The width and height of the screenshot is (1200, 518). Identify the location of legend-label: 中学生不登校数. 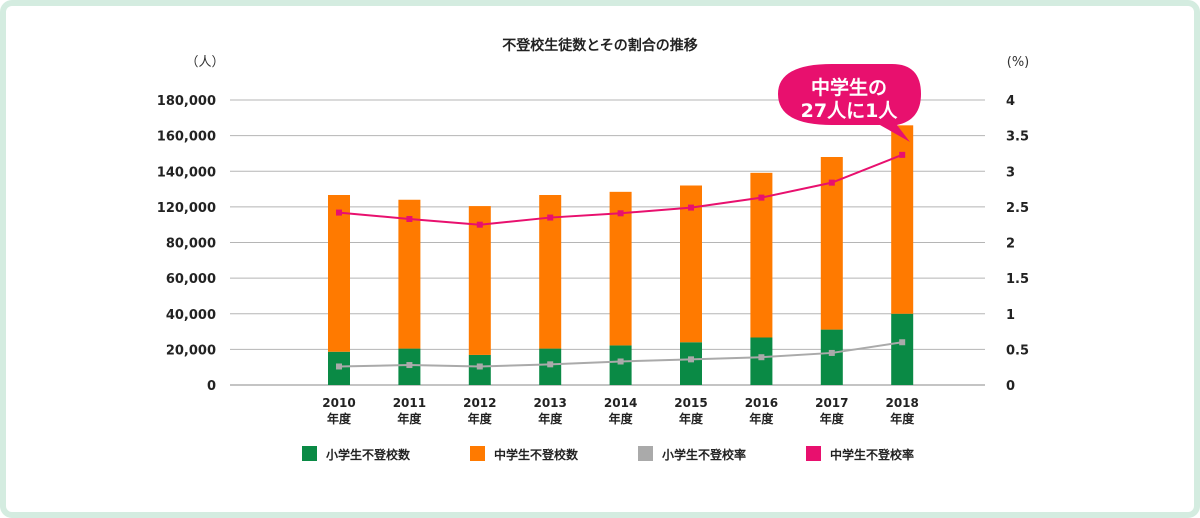
(536, 454).